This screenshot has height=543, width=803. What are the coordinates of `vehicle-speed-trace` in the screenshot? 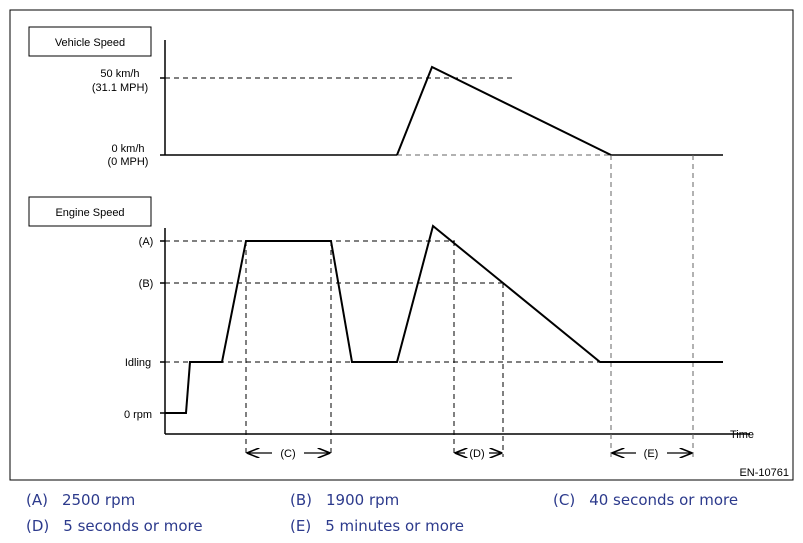 It's located at (504, 110).